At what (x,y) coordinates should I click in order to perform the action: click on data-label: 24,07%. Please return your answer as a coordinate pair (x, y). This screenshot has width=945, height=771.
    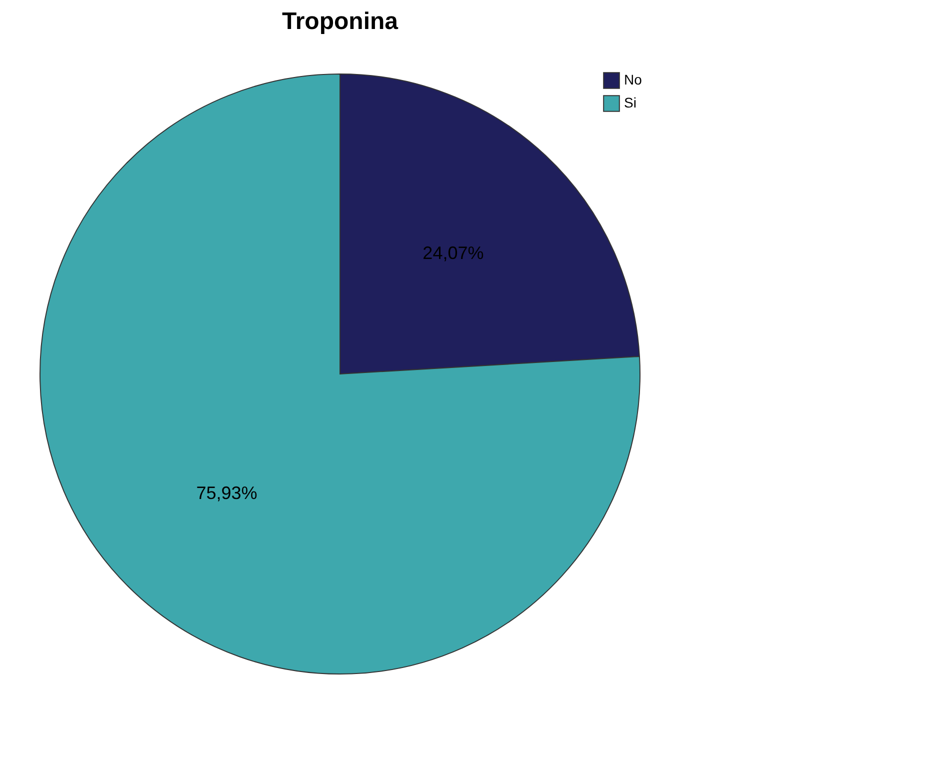
    Looking at the image, I should click on (453, 252).